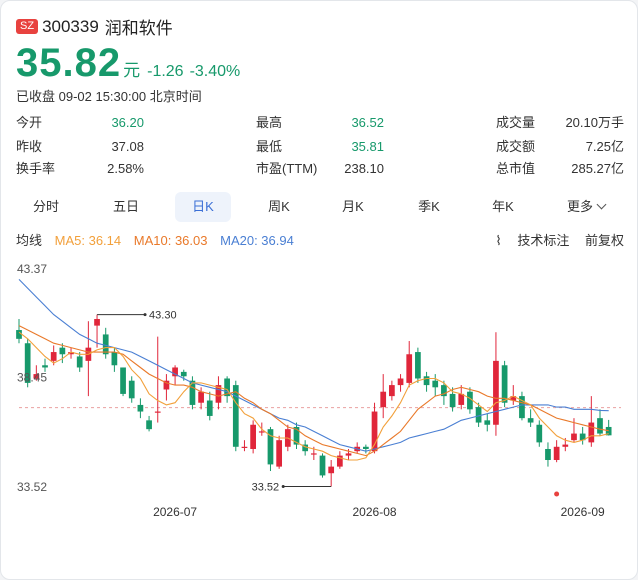 The width and height of the screenshot is (638, 580). What do you see at coordinates (127, 122) in the screenshot?
I see `stat-value: 36.20` at bounding box center [127, 122].